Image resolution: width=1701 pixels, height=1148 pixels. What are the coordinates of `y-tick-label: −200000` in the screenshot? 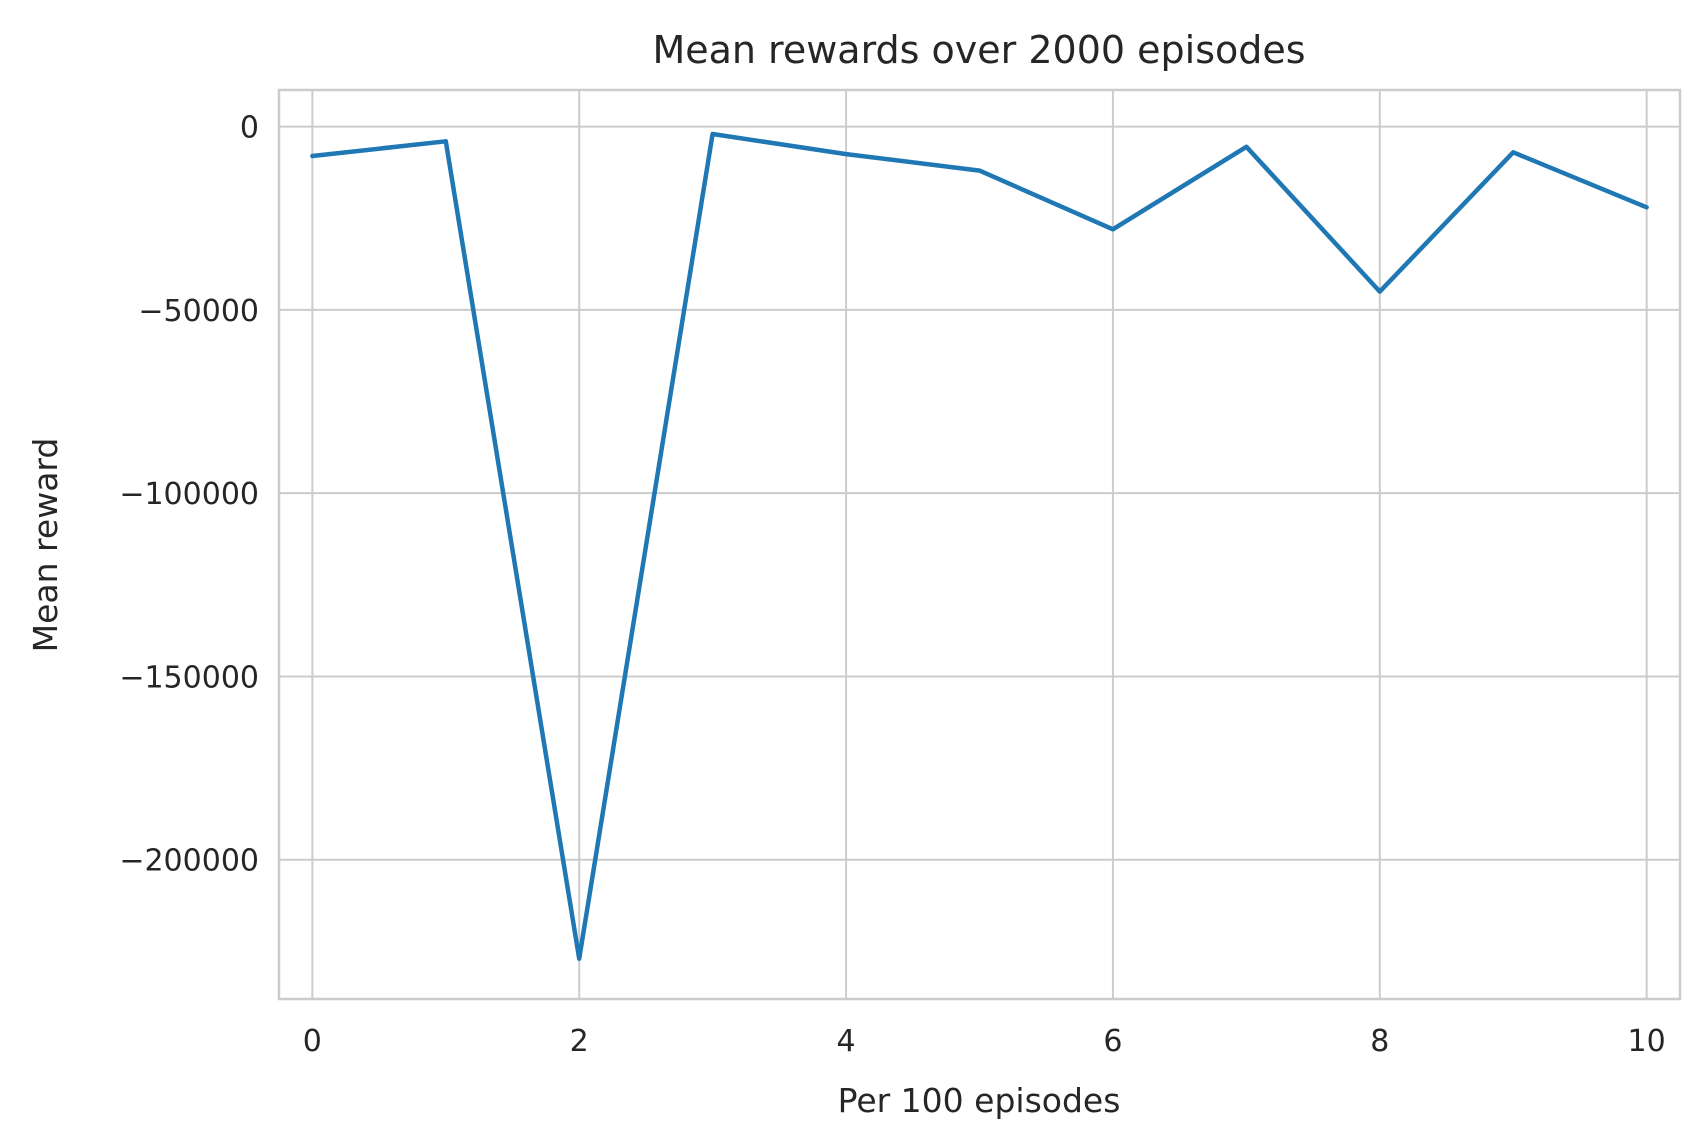 It's located at (189, 861).